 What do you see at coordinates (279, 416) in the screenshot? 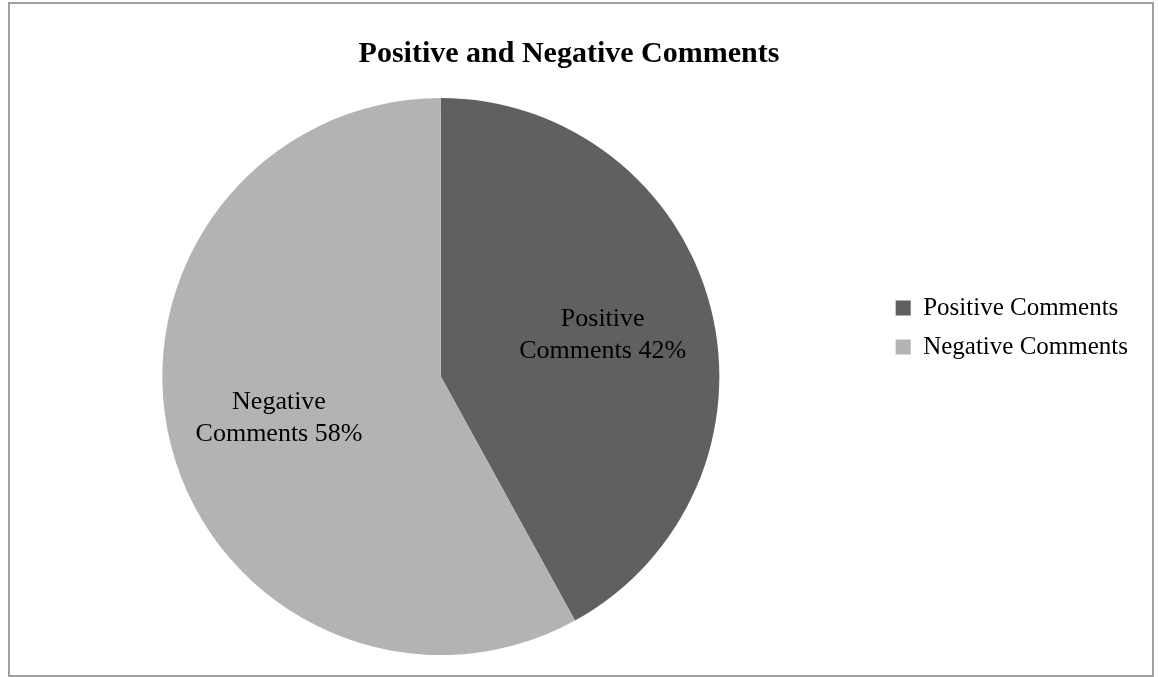
I see `data-label: Negative Comments 58%` at bounding box center [279, 416].